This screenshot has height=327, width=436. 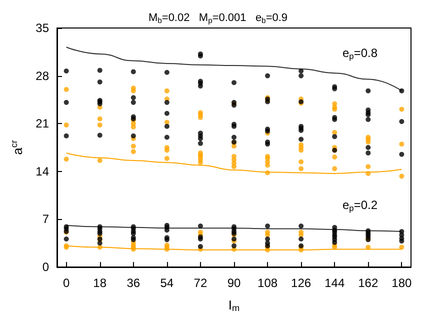 I want to click on x-tick-label: 0, so click(x=66, y=283).